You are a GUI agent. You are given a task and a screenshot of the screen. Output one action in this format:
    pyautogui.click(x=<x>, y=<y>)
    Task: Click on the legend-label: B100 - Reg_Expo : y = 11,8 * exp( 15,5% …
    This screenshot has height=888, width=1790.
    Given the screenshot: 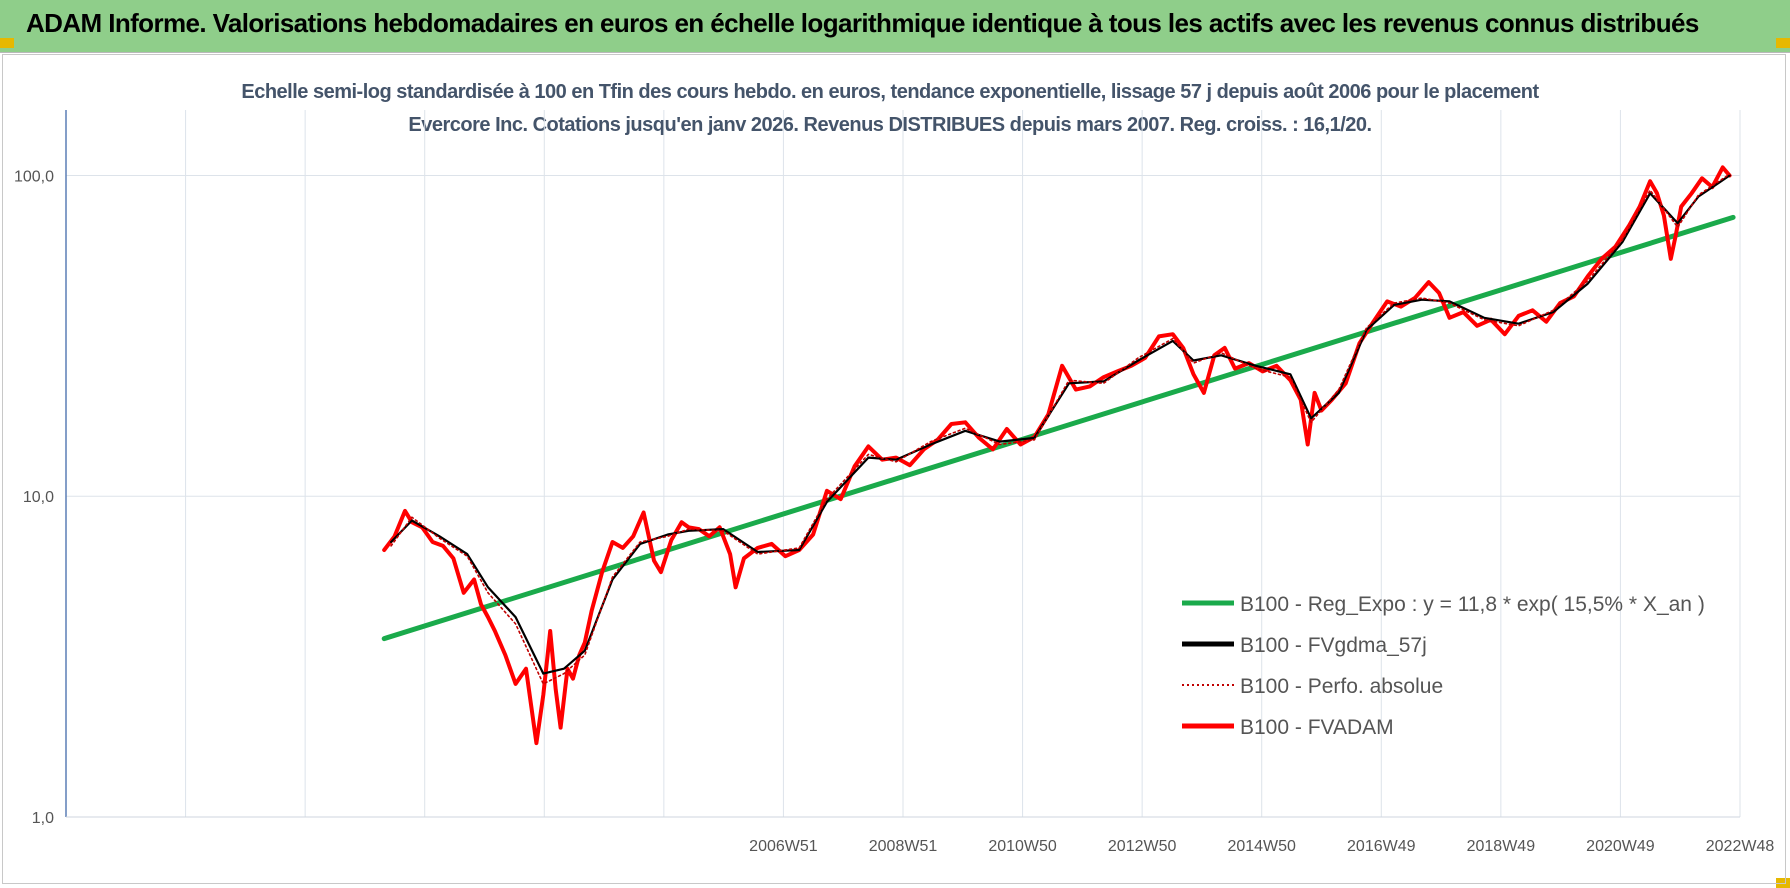 What is the action you would take?
    pyautogui.click(x=1472, y=604)
    